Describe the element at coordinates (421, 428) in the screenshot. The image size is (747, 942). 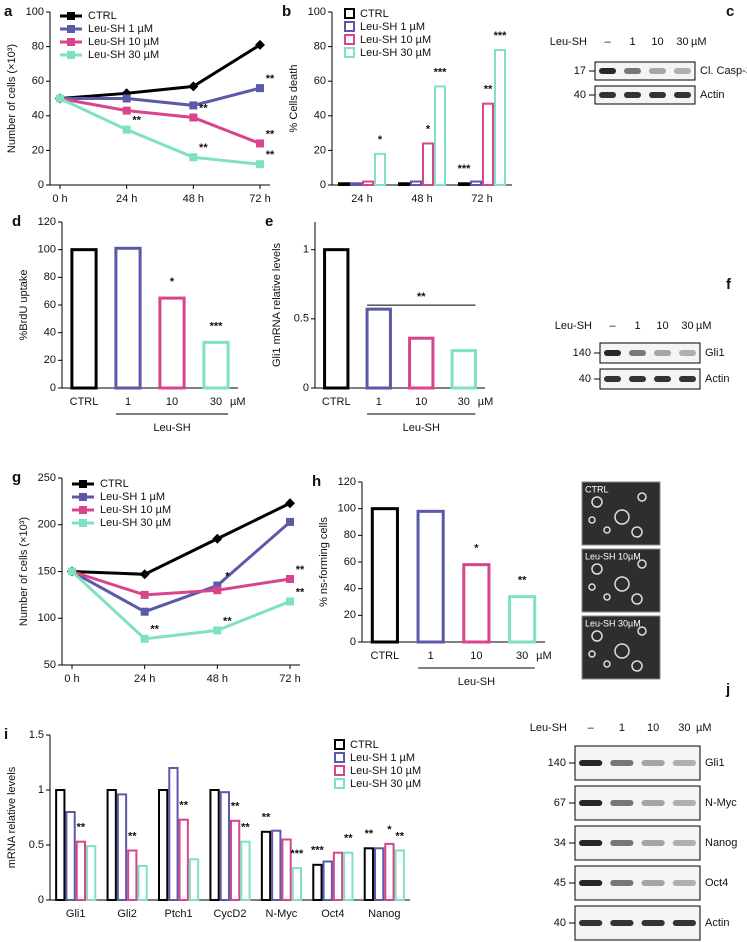
I see `group-label: Leu-SH` at that location.